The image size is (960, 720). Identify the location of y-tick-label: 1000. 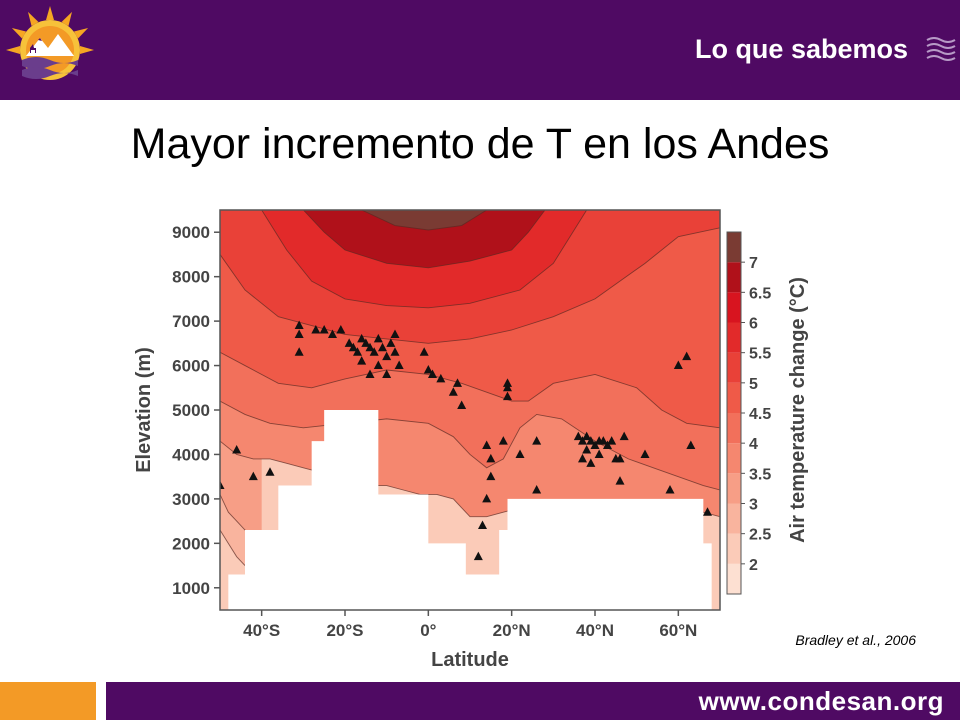
(191, 588).